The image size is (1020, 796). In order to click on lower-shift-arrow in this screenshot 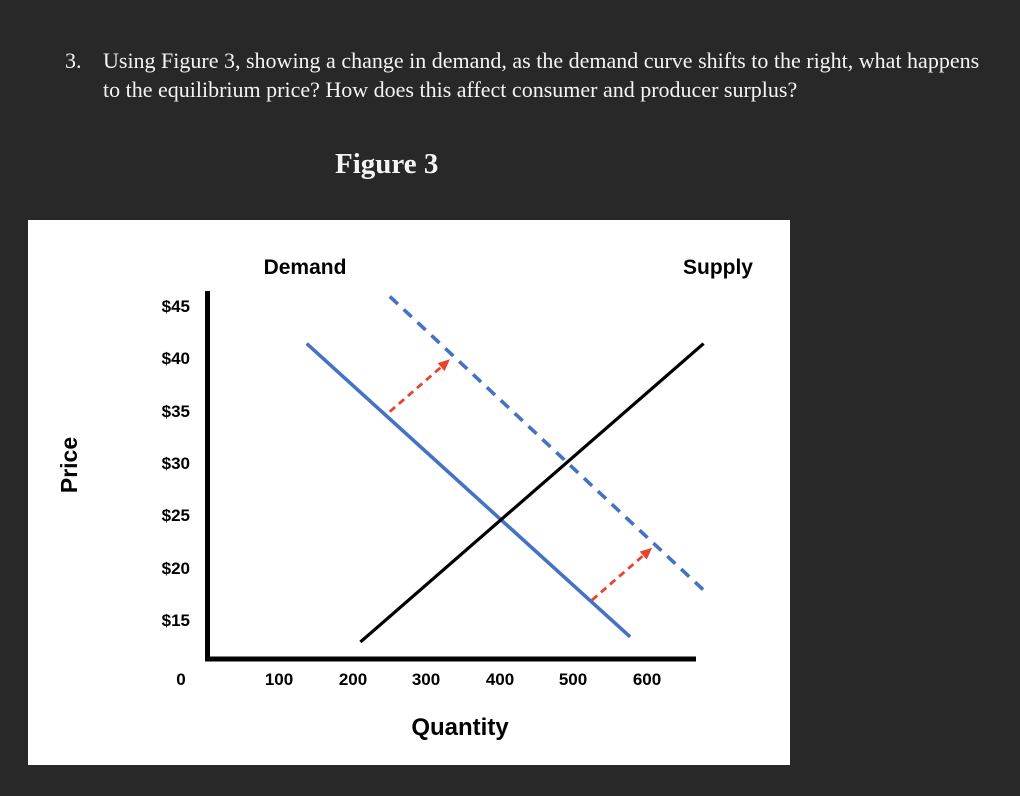, I will do `click(621, 574)`.